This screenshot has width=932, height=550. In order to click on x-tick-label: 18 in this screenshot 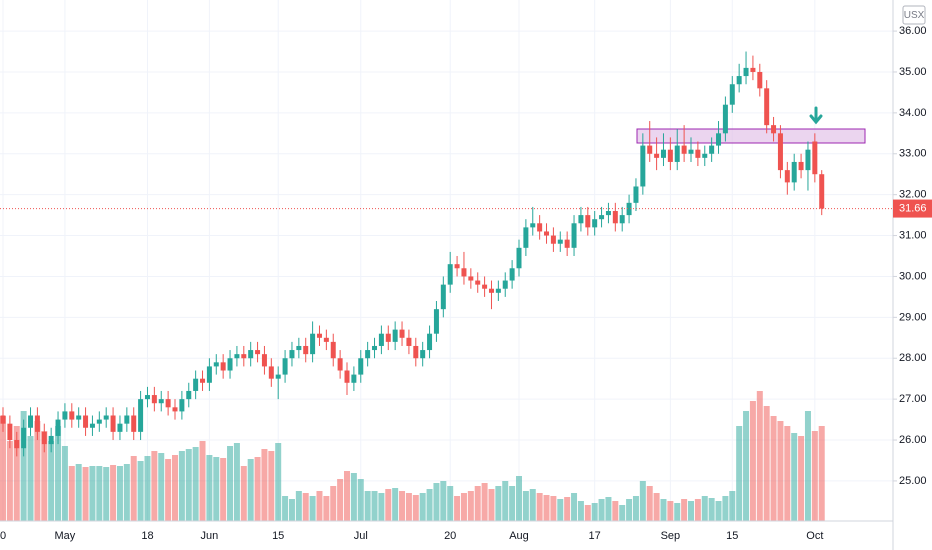, I will do `click(147, 536)`.